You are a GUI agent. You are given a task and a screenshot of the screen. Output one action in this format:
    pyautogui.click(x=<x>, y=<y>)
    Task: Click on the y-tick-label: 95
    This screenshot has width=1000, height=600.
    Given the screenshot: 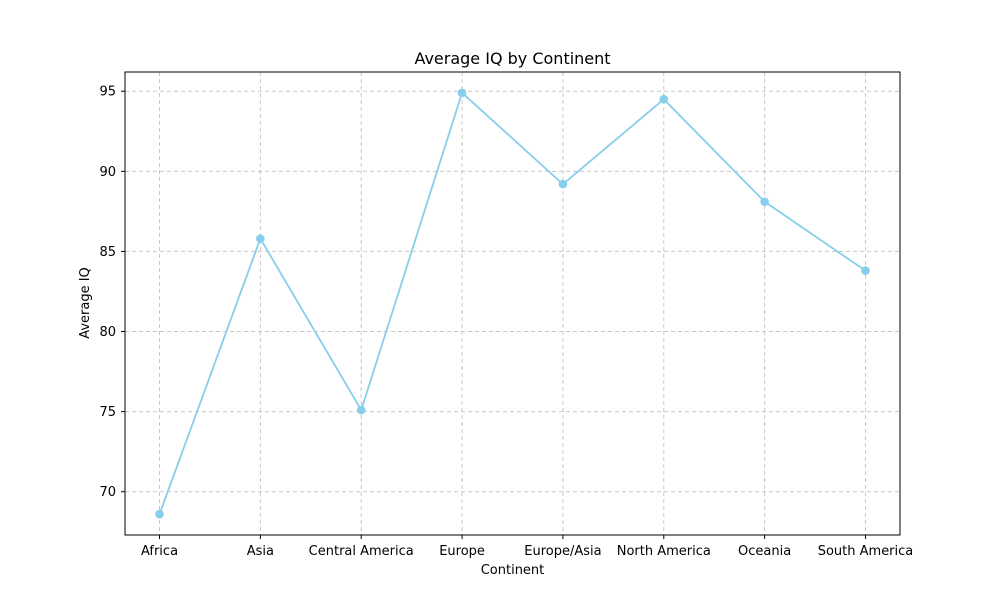 What is the action you would take?
    pyautogui.click(x=107, y=92)
    